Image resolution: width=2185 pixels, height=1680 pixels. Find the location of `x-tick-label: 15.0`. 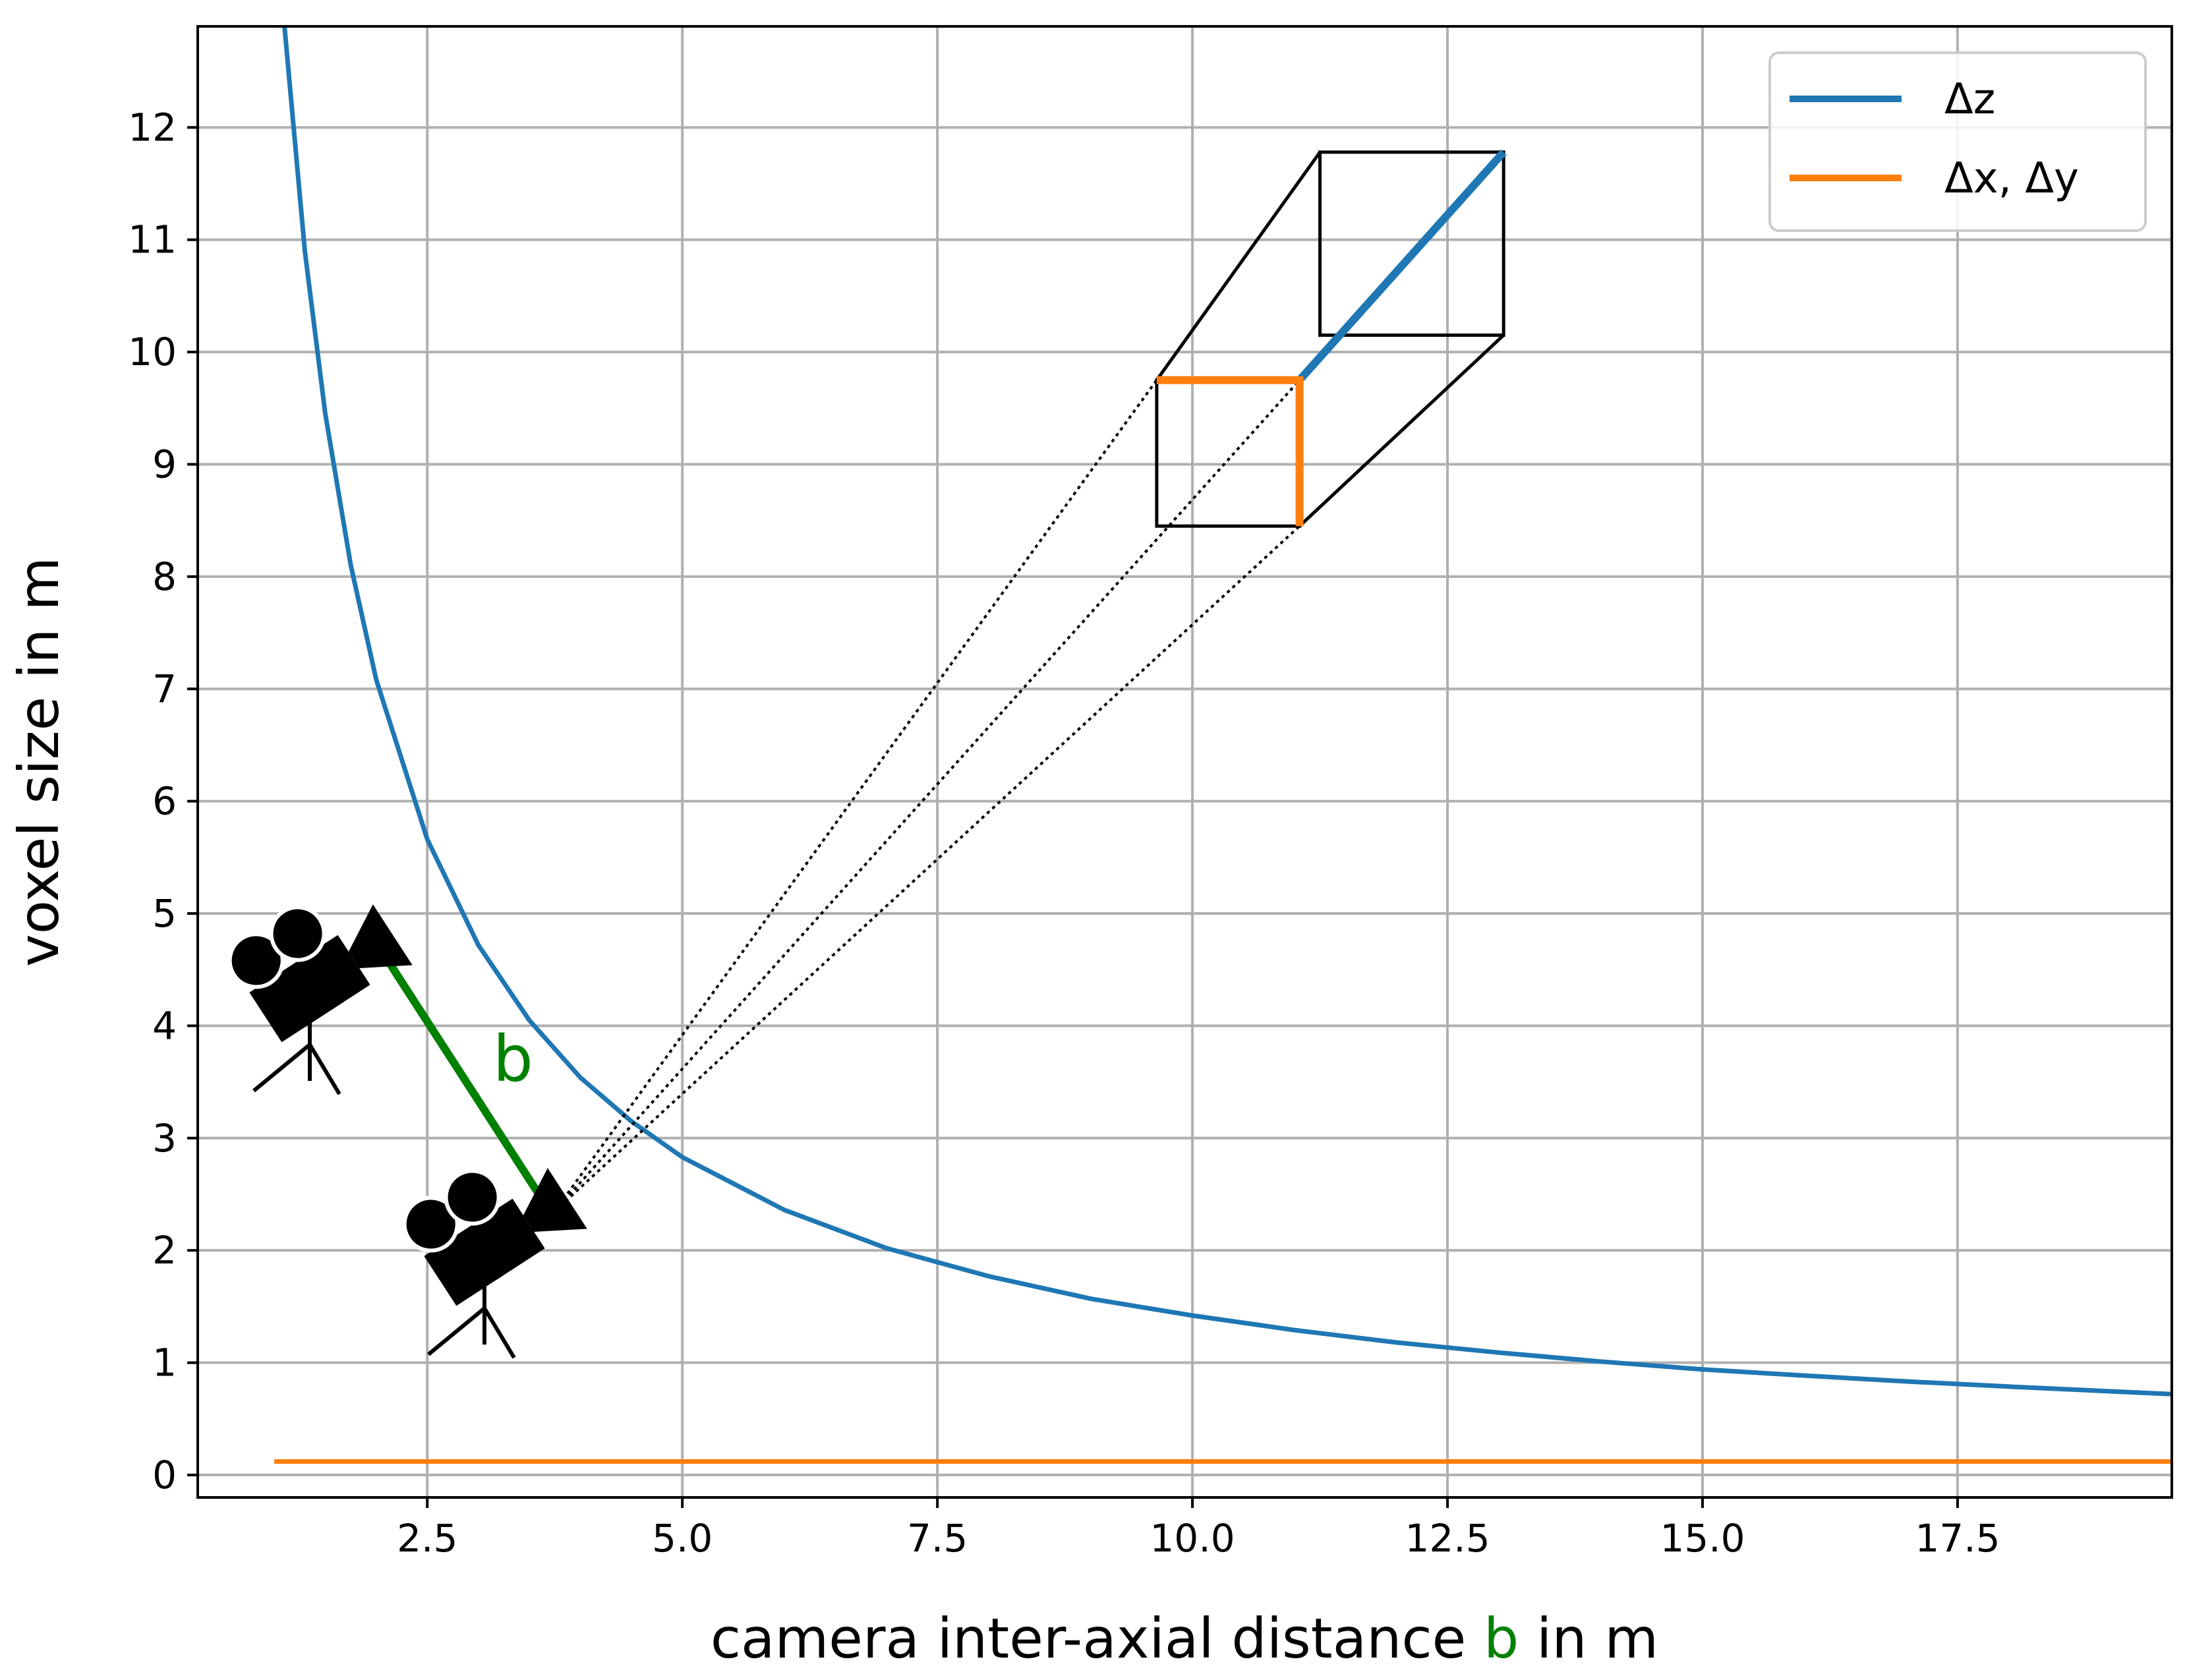

x-tick-label: 15.0 is located at coordinates (1702, 1538).